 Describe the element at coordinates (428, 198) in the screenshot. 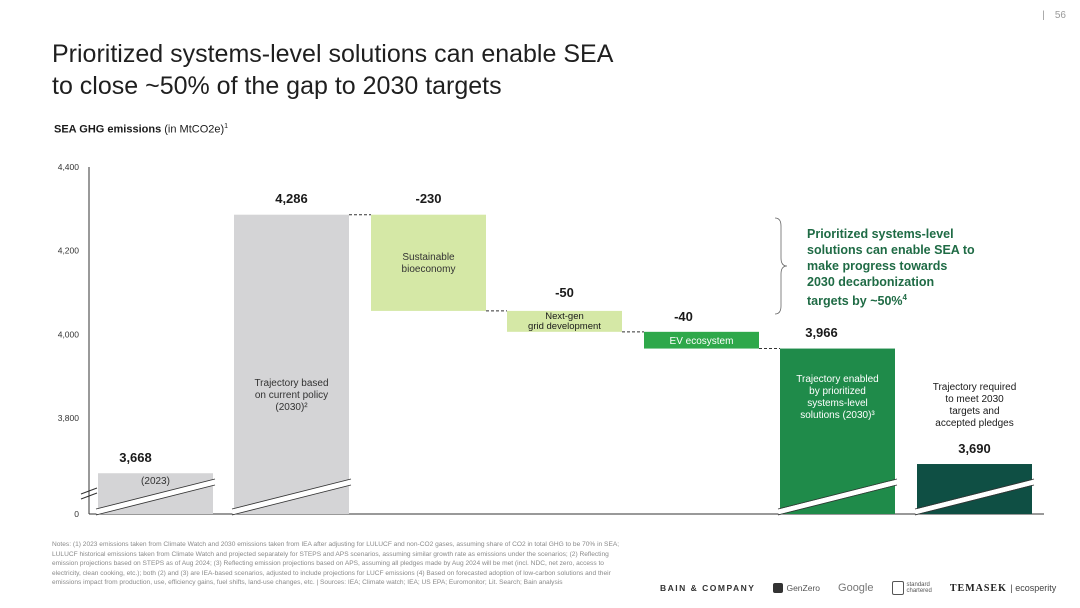

I see `bar-value-label: -230` at that location.